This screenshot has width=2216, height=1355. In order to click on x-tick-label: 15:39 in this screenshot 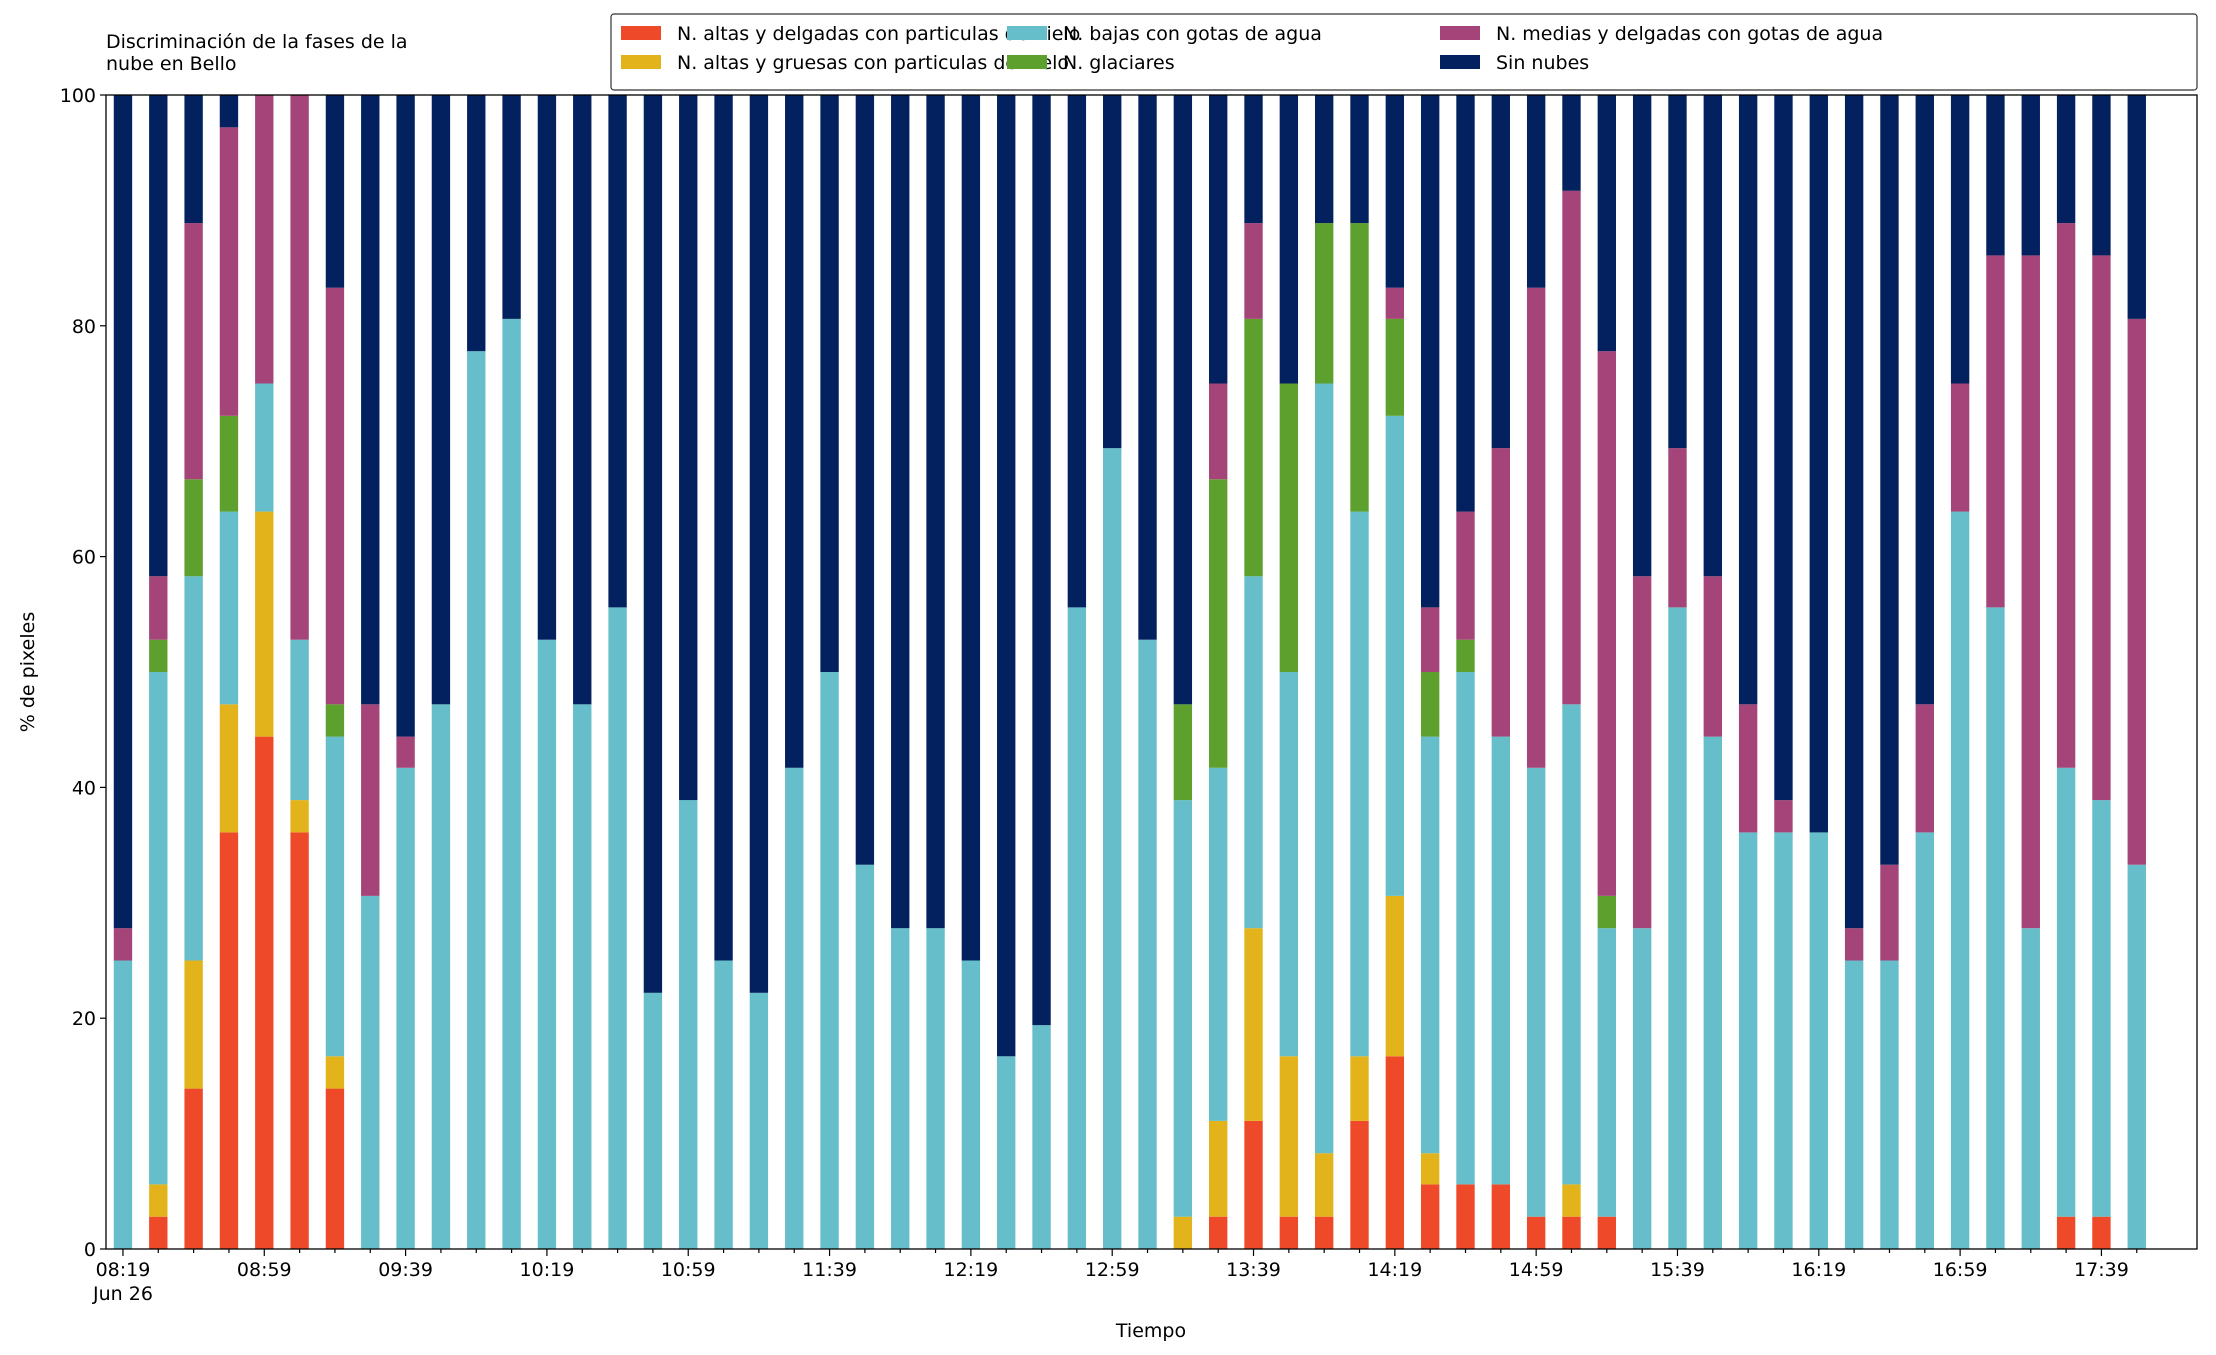, I will do `click(1677, 1270)`.